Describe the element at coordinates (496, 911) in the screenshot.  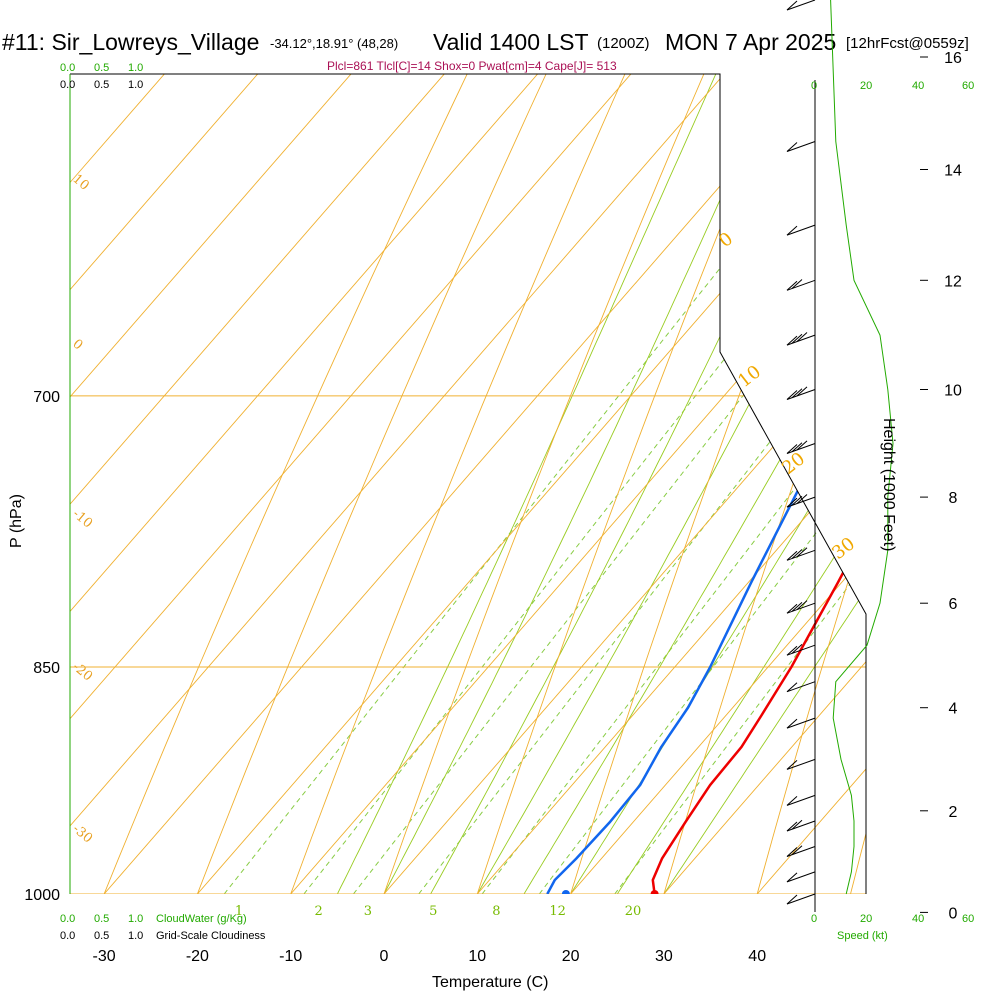
I see `mixing-ratio-label: 8` at that location.